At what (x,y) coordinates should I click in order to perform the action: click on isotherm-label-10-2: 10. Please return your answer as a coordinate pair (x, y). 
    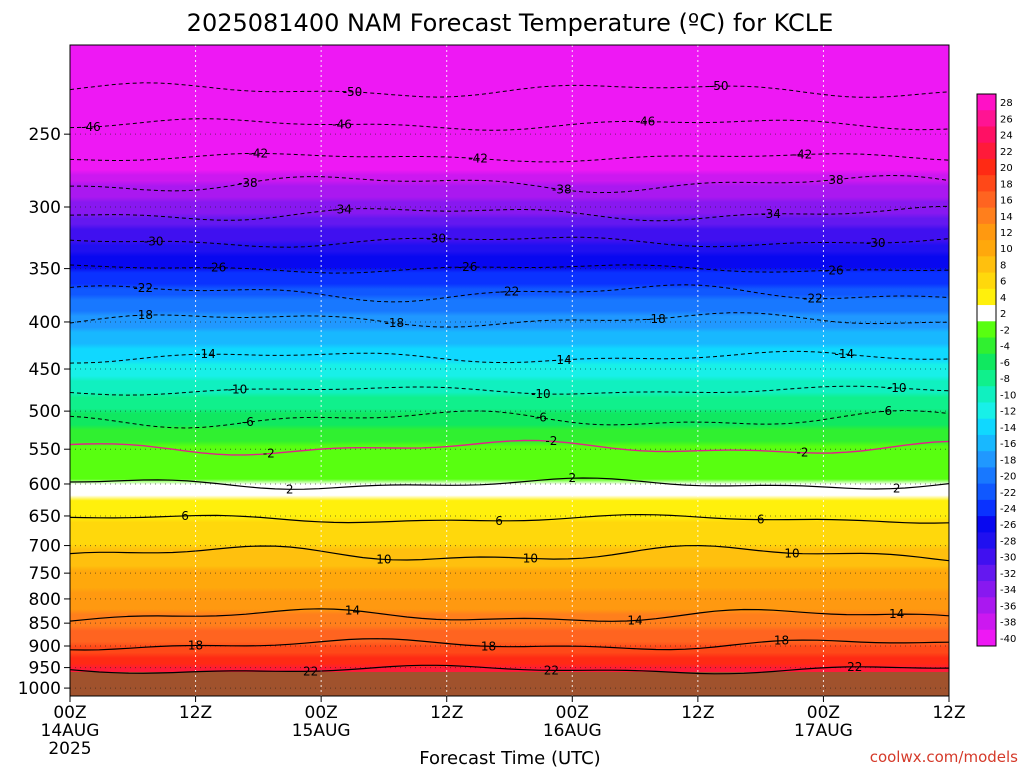
    Looking at the image, I should click on (791, 553).